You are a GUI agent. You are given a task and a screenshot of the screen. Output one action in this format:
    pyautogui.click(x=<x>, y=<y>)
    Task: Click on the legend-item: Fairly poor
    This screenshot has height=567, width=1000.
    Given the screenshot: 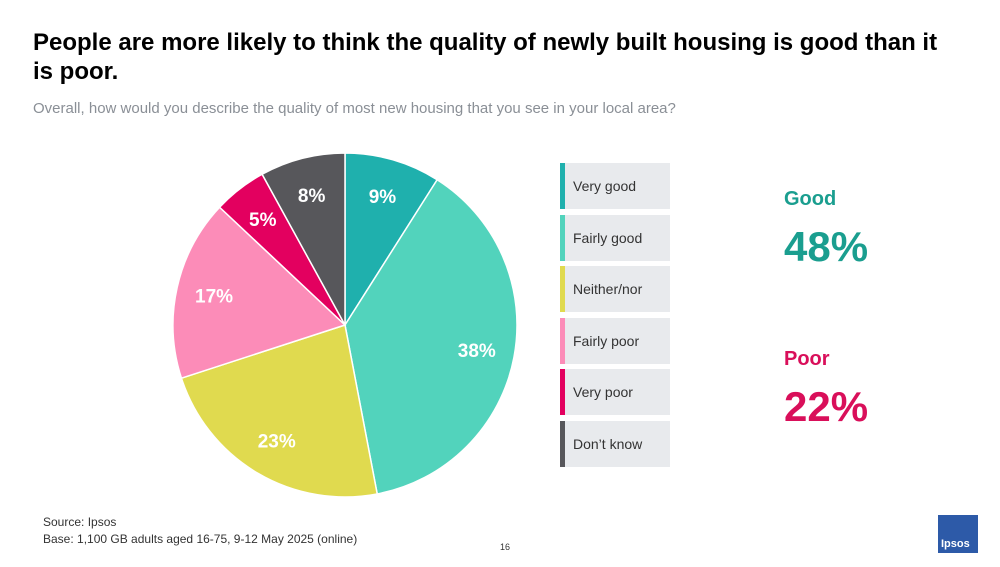 What is the action you would take?
    pyautogui.click(x=615, y=340)
    